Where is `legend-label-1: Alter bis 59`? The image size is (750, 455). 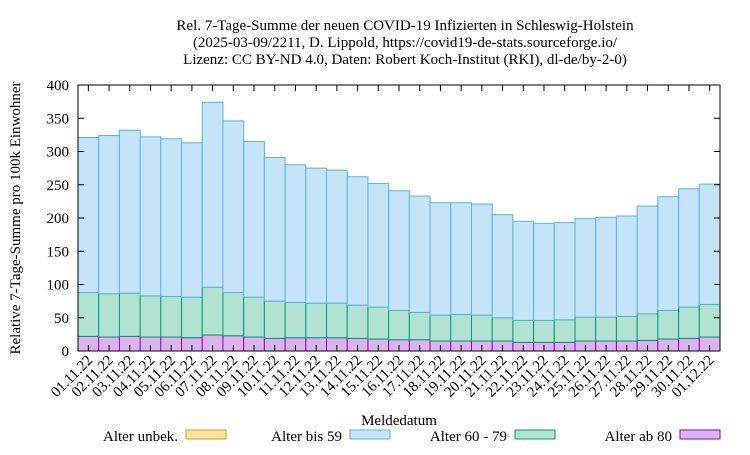
legend-label-1: Alter bis 59 is located at coordinates (306, 437).